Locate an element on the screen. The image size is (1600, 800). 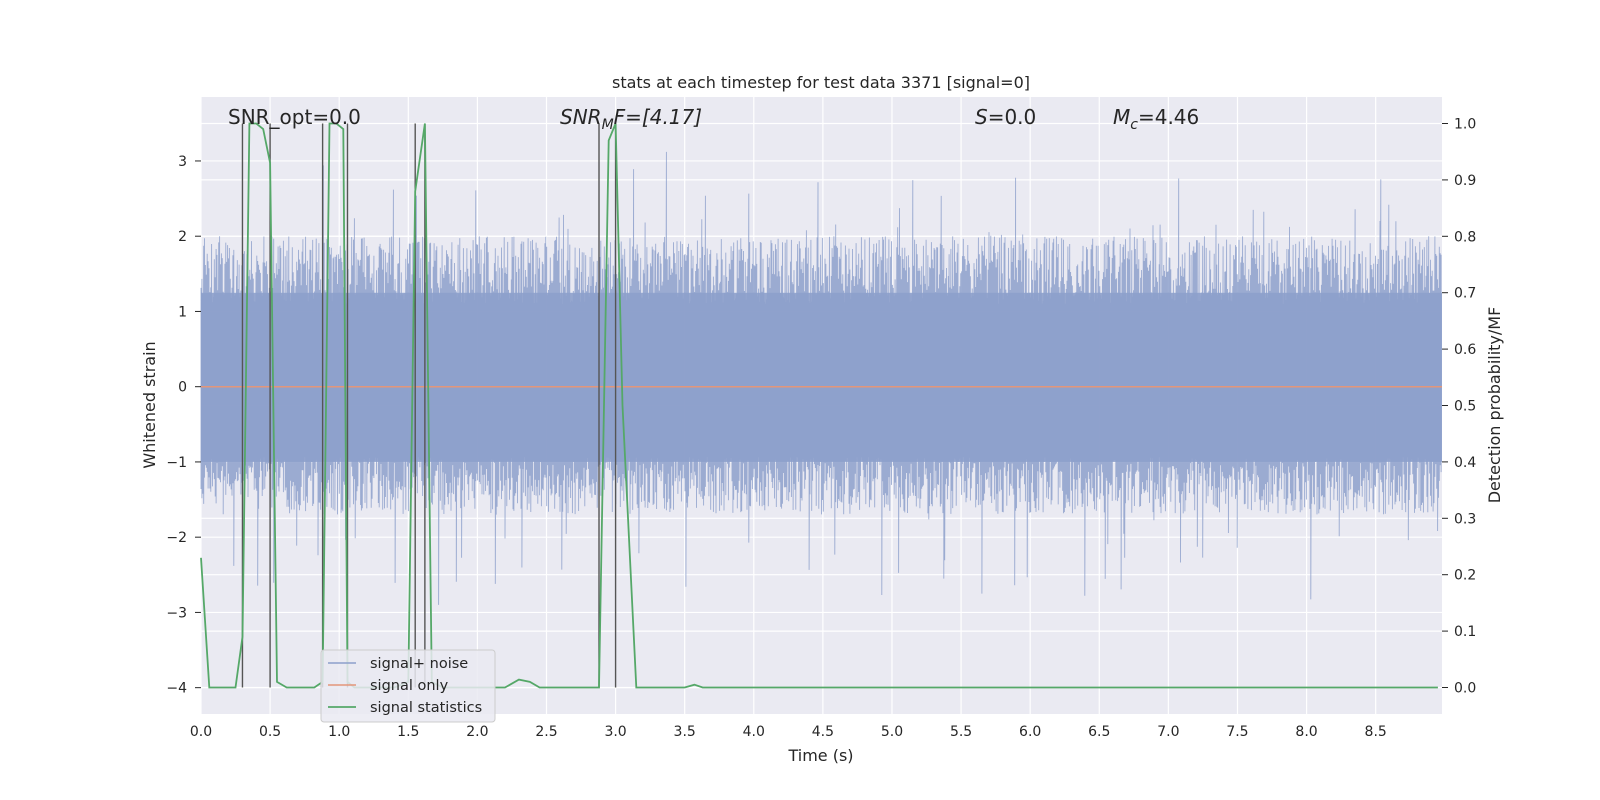
y-tick-label: −2 is located at coordinates (176, 538).